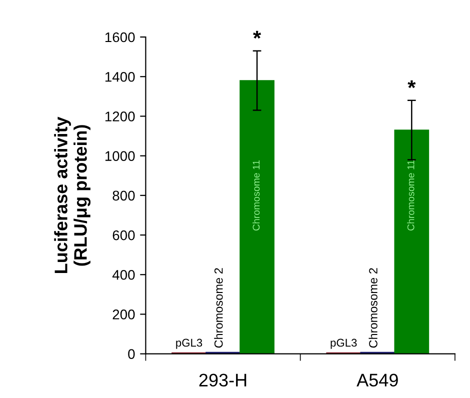 Image resolution: width=470 pixels, height=398 pixels. I want to click on y-tick-label: 800, so click(123, 195).